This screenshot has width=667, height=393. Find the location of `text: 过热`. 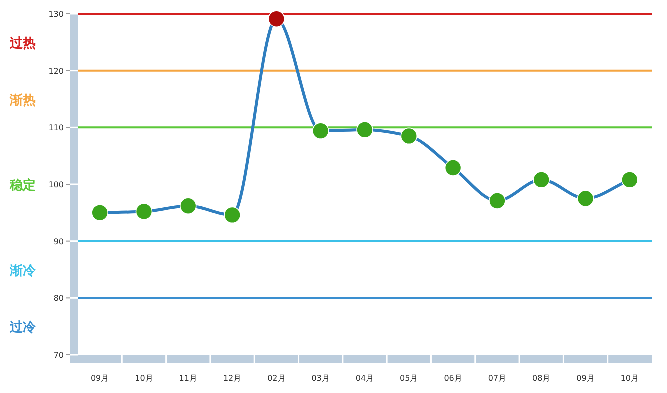

text: 过热 is located at coordinates (22, 44).